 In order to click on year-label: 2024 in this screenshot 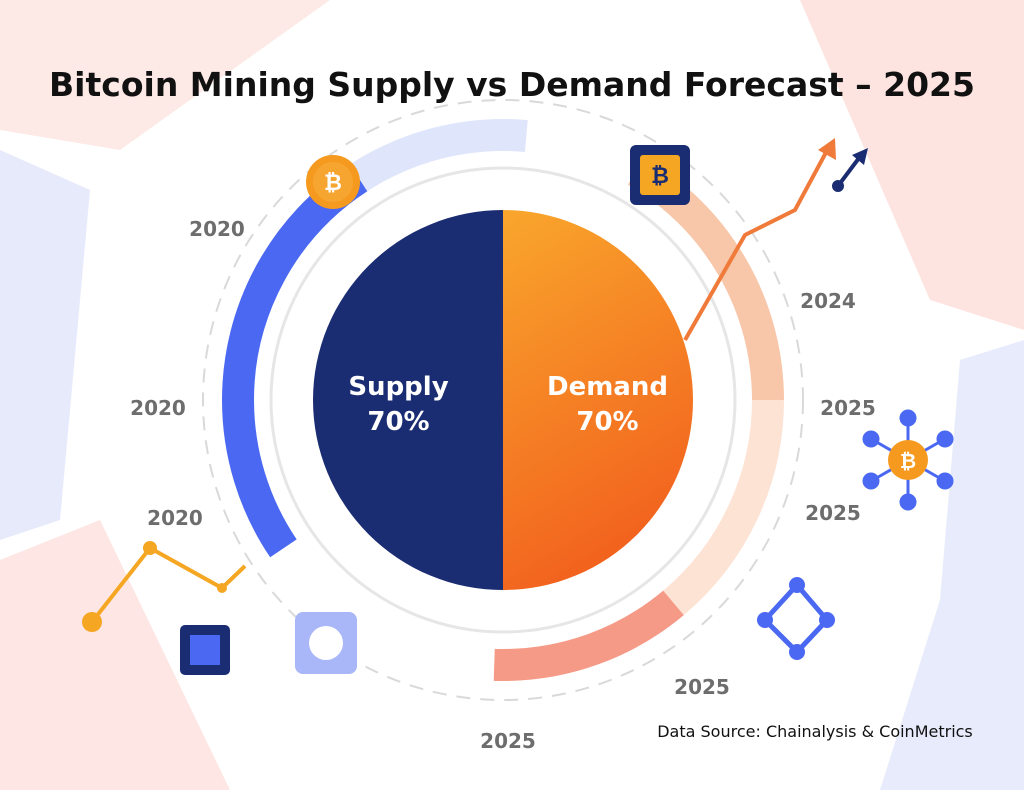, I will do `click(828, 301)`.